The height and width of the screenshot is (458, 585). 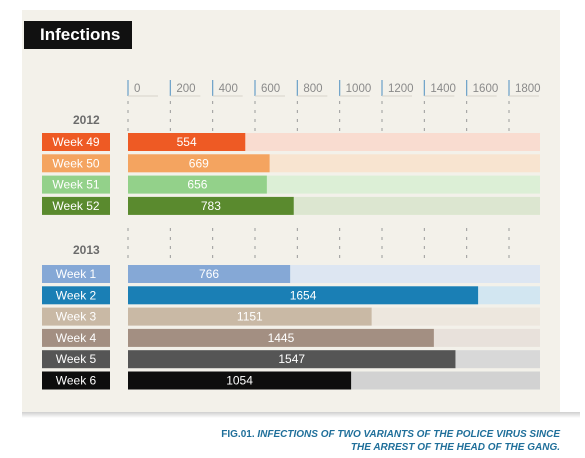 What do you see at coordinates (78, 35) in the screenshot?
I see `chart-title: Infections` at bounding box center [78, 35].